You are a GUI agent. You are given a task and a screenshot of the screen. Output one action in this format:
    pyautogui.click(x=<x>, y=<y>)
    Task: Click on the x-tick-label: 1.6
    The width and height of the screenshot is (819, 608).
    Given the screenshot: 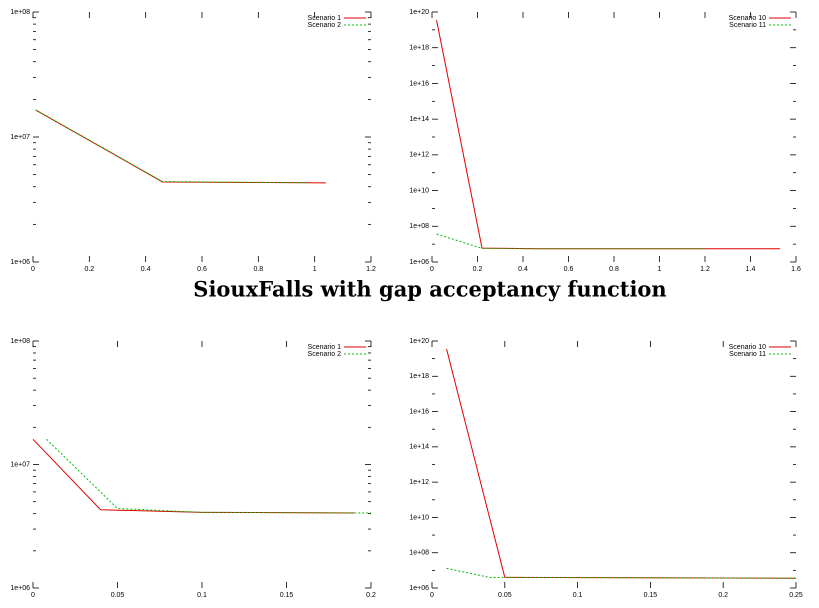 What is the action you would take?
    pyautogui.click(x=796, y=269)
    